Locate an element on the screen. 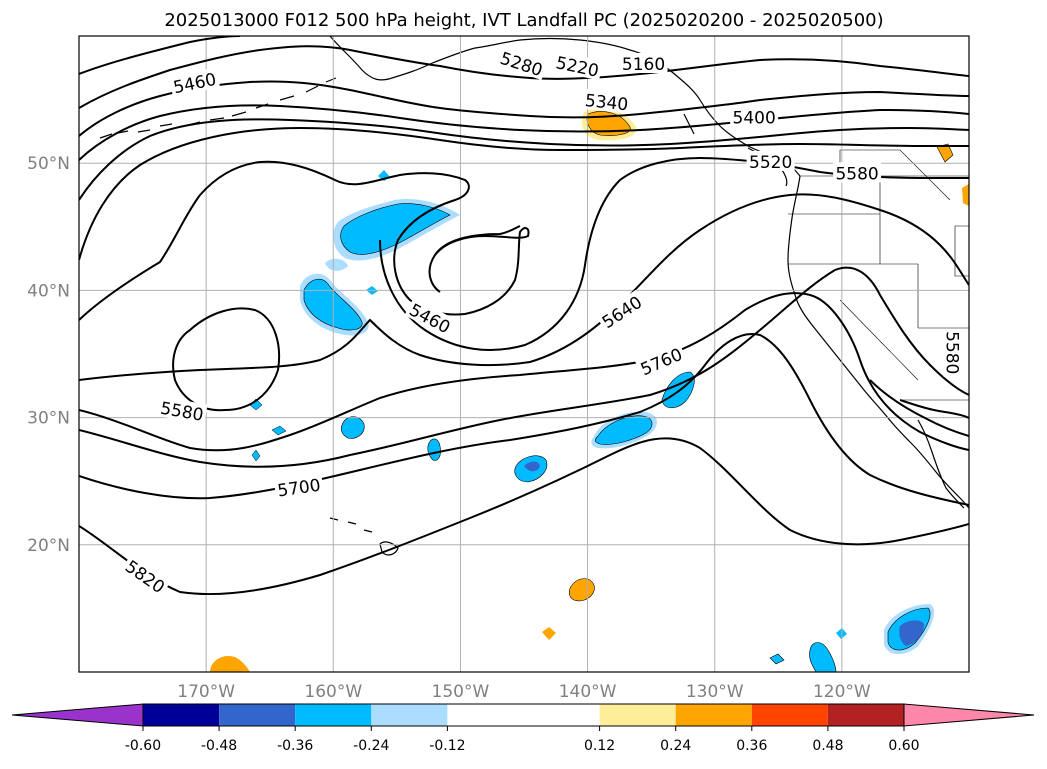 This screenshot has height=769, width=1047. lat-tick-label: 50°N is located at coordinates (48, 164).